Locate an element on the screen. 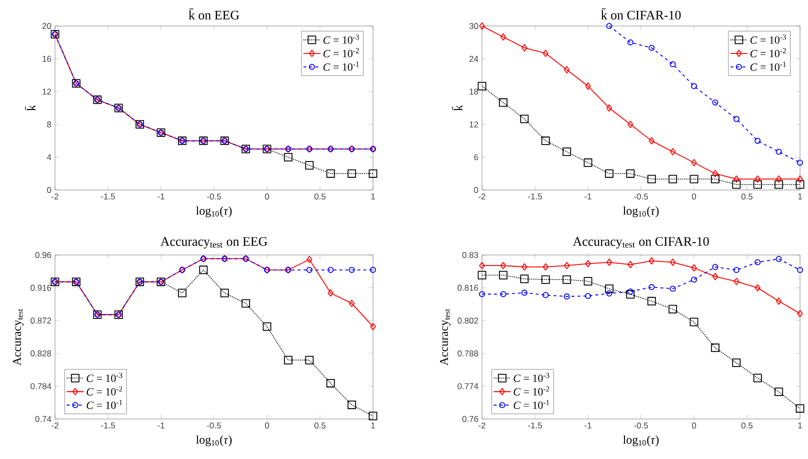 This screenshot has height=459, width=808. y-tick-label: 0.74 is located at coordinates (43, 419).